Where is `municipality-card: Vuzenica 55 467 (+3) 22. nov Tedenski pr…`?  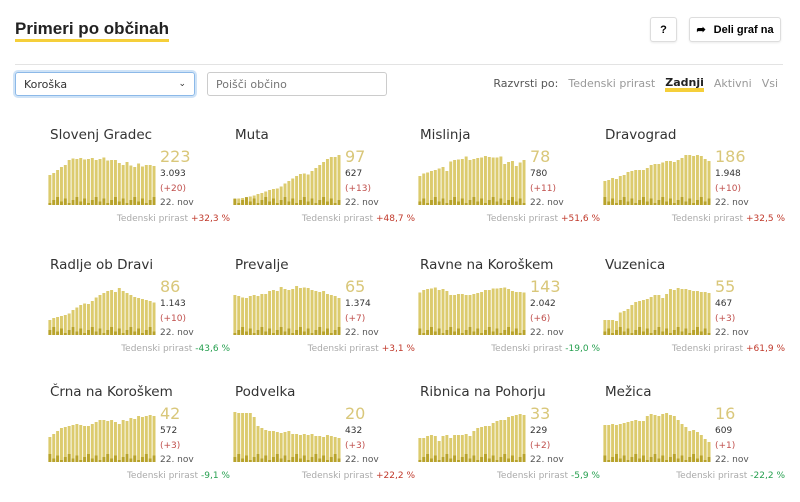 municipality-card: Vuzenica 55 467 (+3) 22. nov Tedenski pr… is located at coordinates (694, 314).